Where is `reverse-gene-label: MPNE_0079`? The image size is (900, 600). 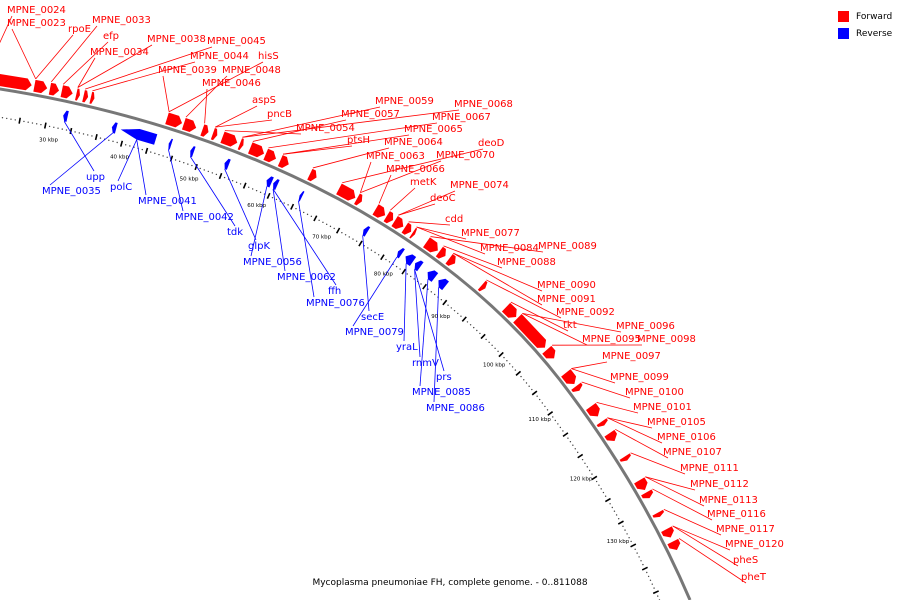
reverse-gene-label: MPNE_0079 is located at coordinates (374, 332).